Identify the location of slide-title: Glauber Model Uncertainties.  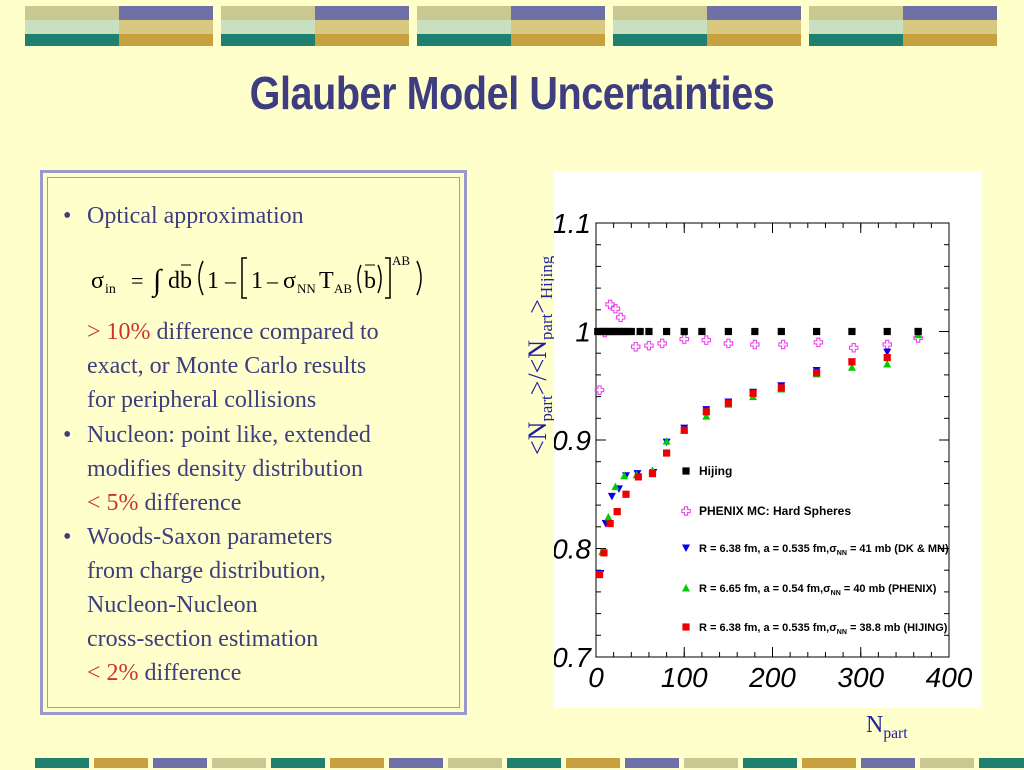
(512, 93).